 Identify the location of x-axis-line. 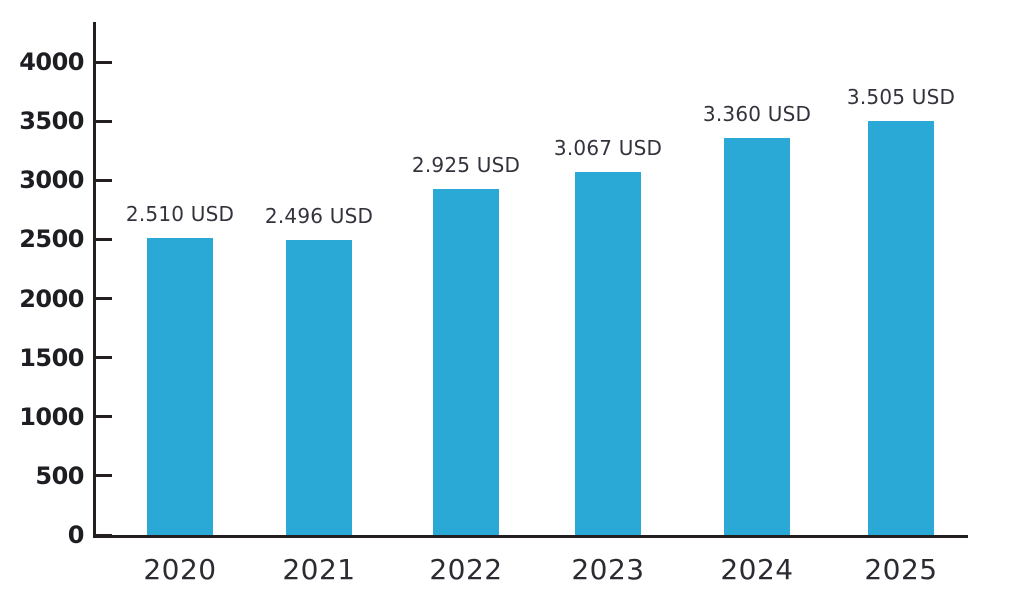
(530, 536).